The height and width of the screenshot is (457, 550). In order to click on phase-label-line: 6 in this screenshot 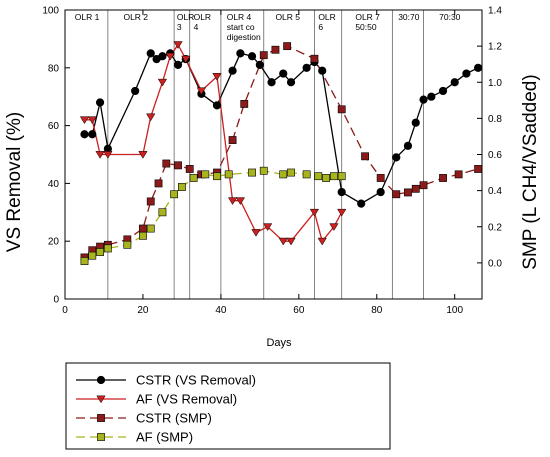, I will do `click(320, 27)`.